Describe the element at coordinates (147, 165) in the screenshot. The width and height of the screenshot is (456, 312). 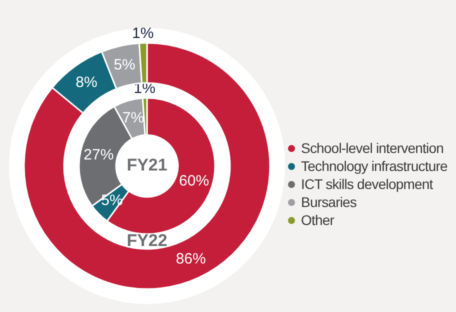
I see `slice-label: FY21` at that location.